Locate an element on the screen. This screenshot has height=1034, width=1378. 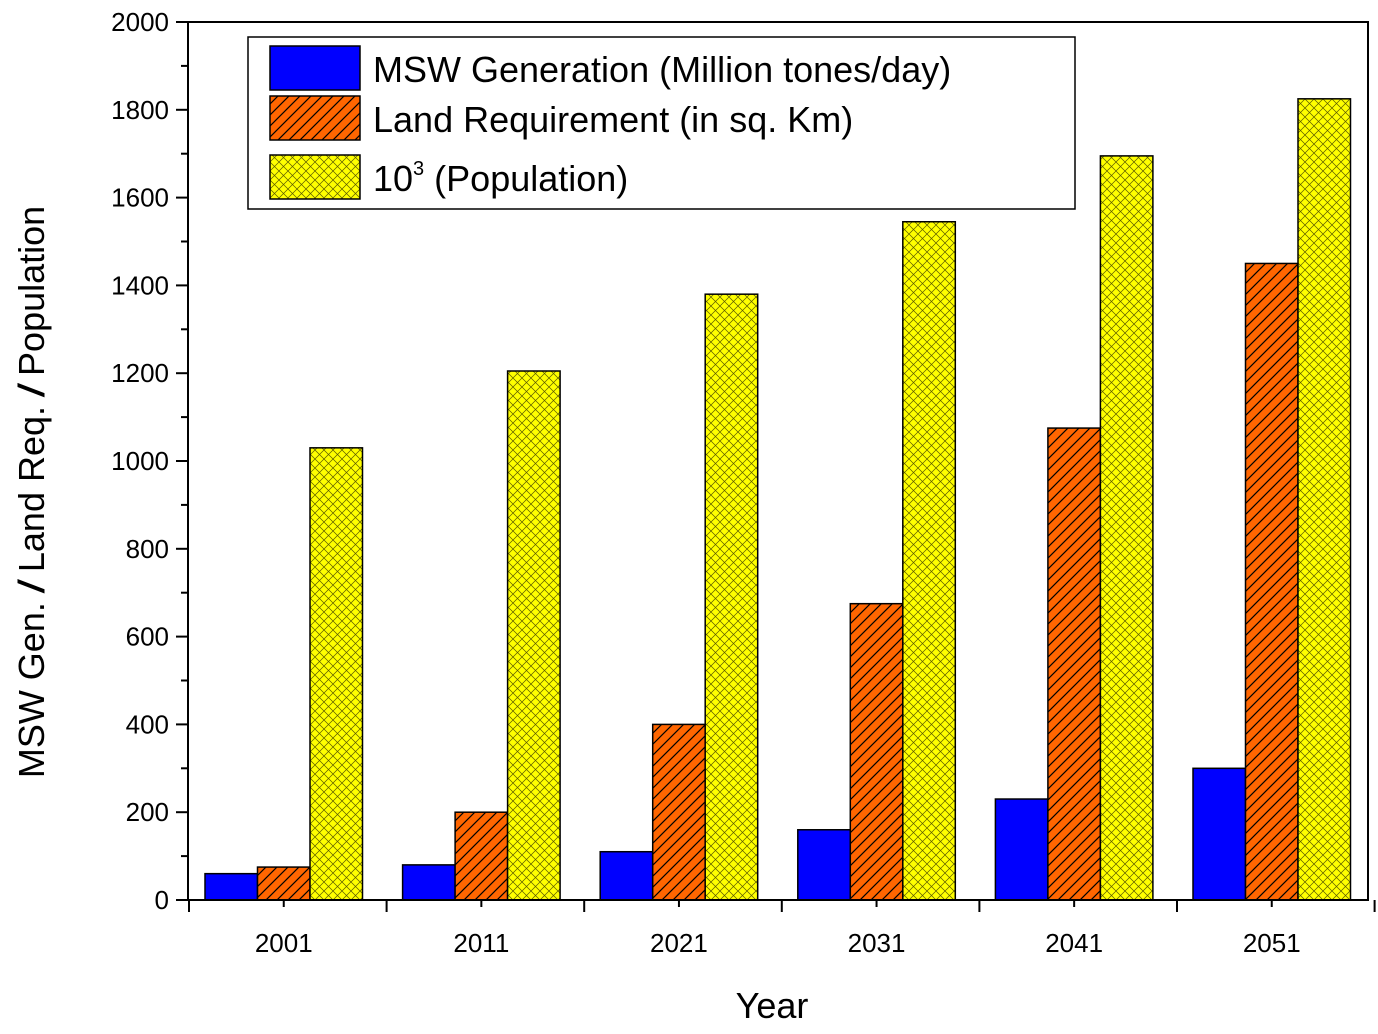
legend-swatch-msw is located at coordinates (315, 68).